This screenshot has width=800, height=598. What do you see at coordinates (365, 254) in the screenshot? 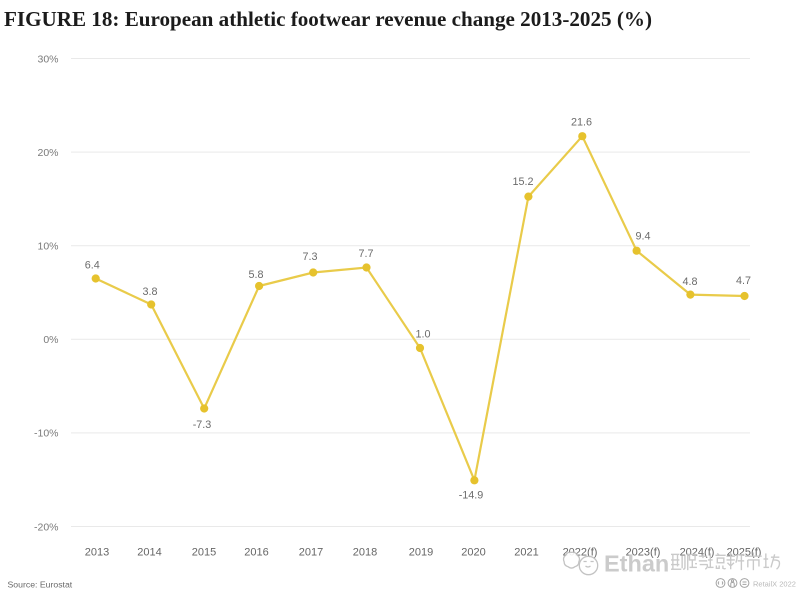
I see `svg-text: 7.7` at bounding box center [365, 254].